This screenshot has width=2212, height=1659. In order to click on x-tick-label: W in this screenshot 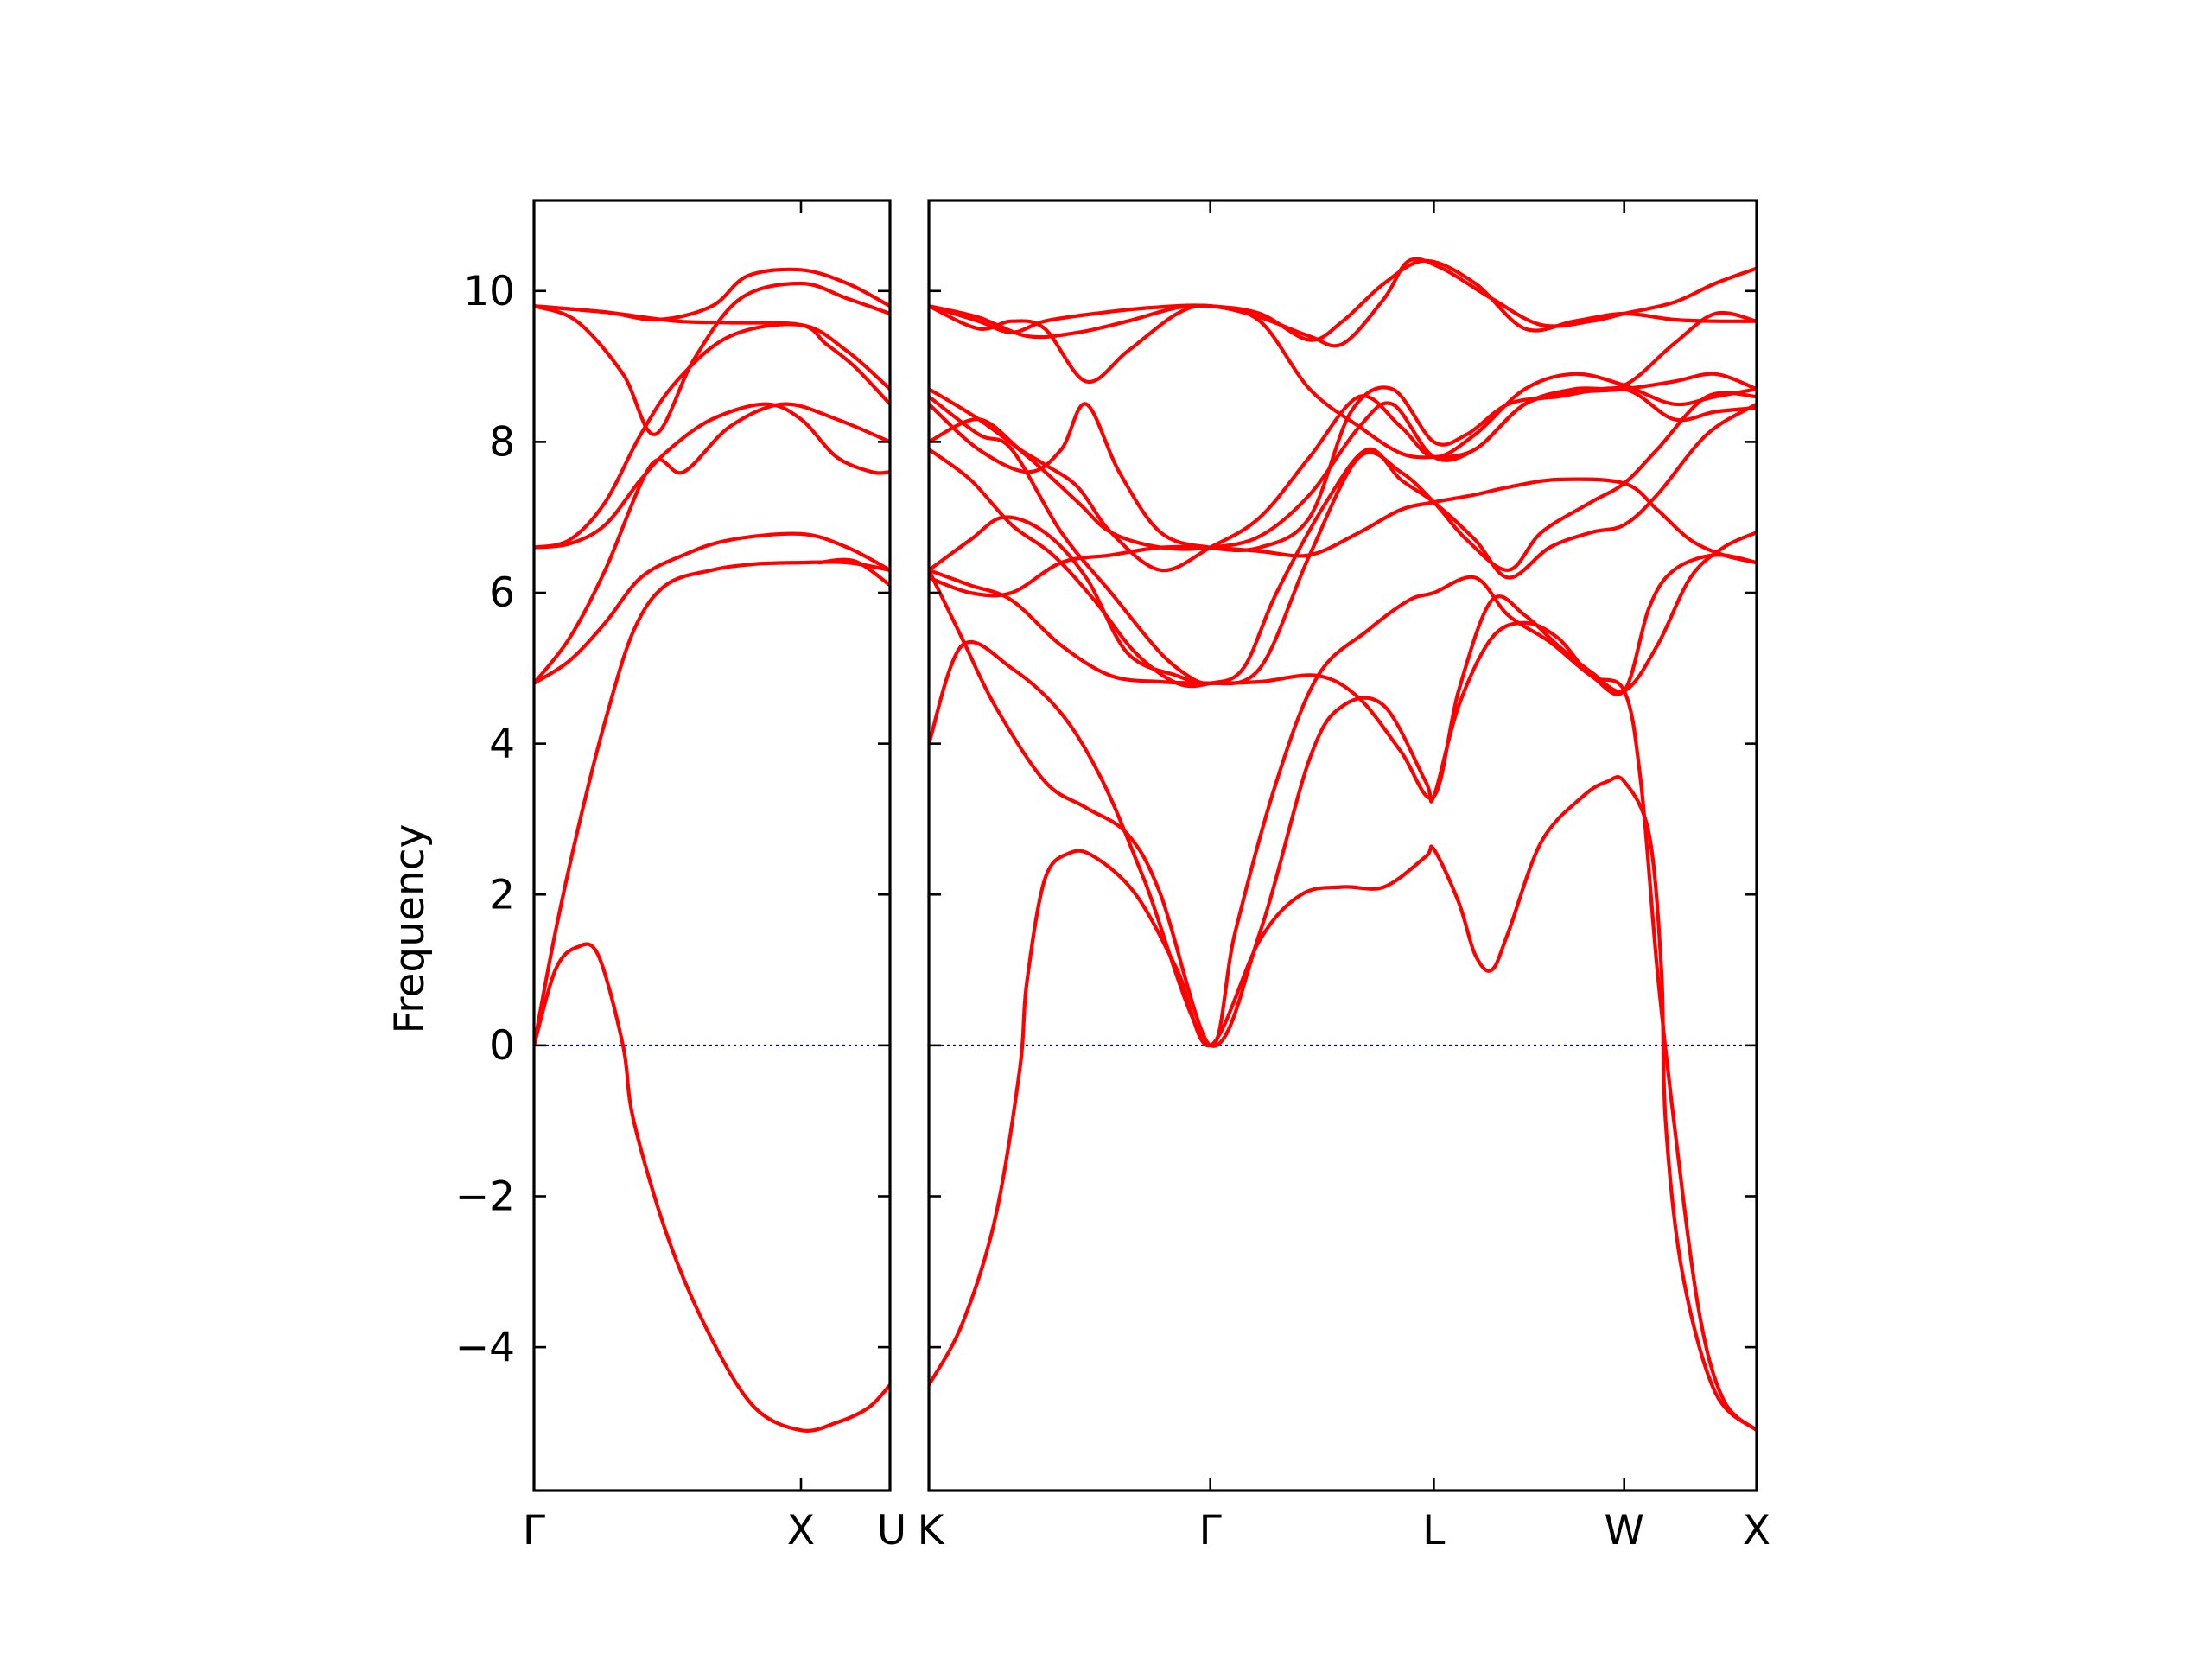, I will do `click(1623, 1530)`.